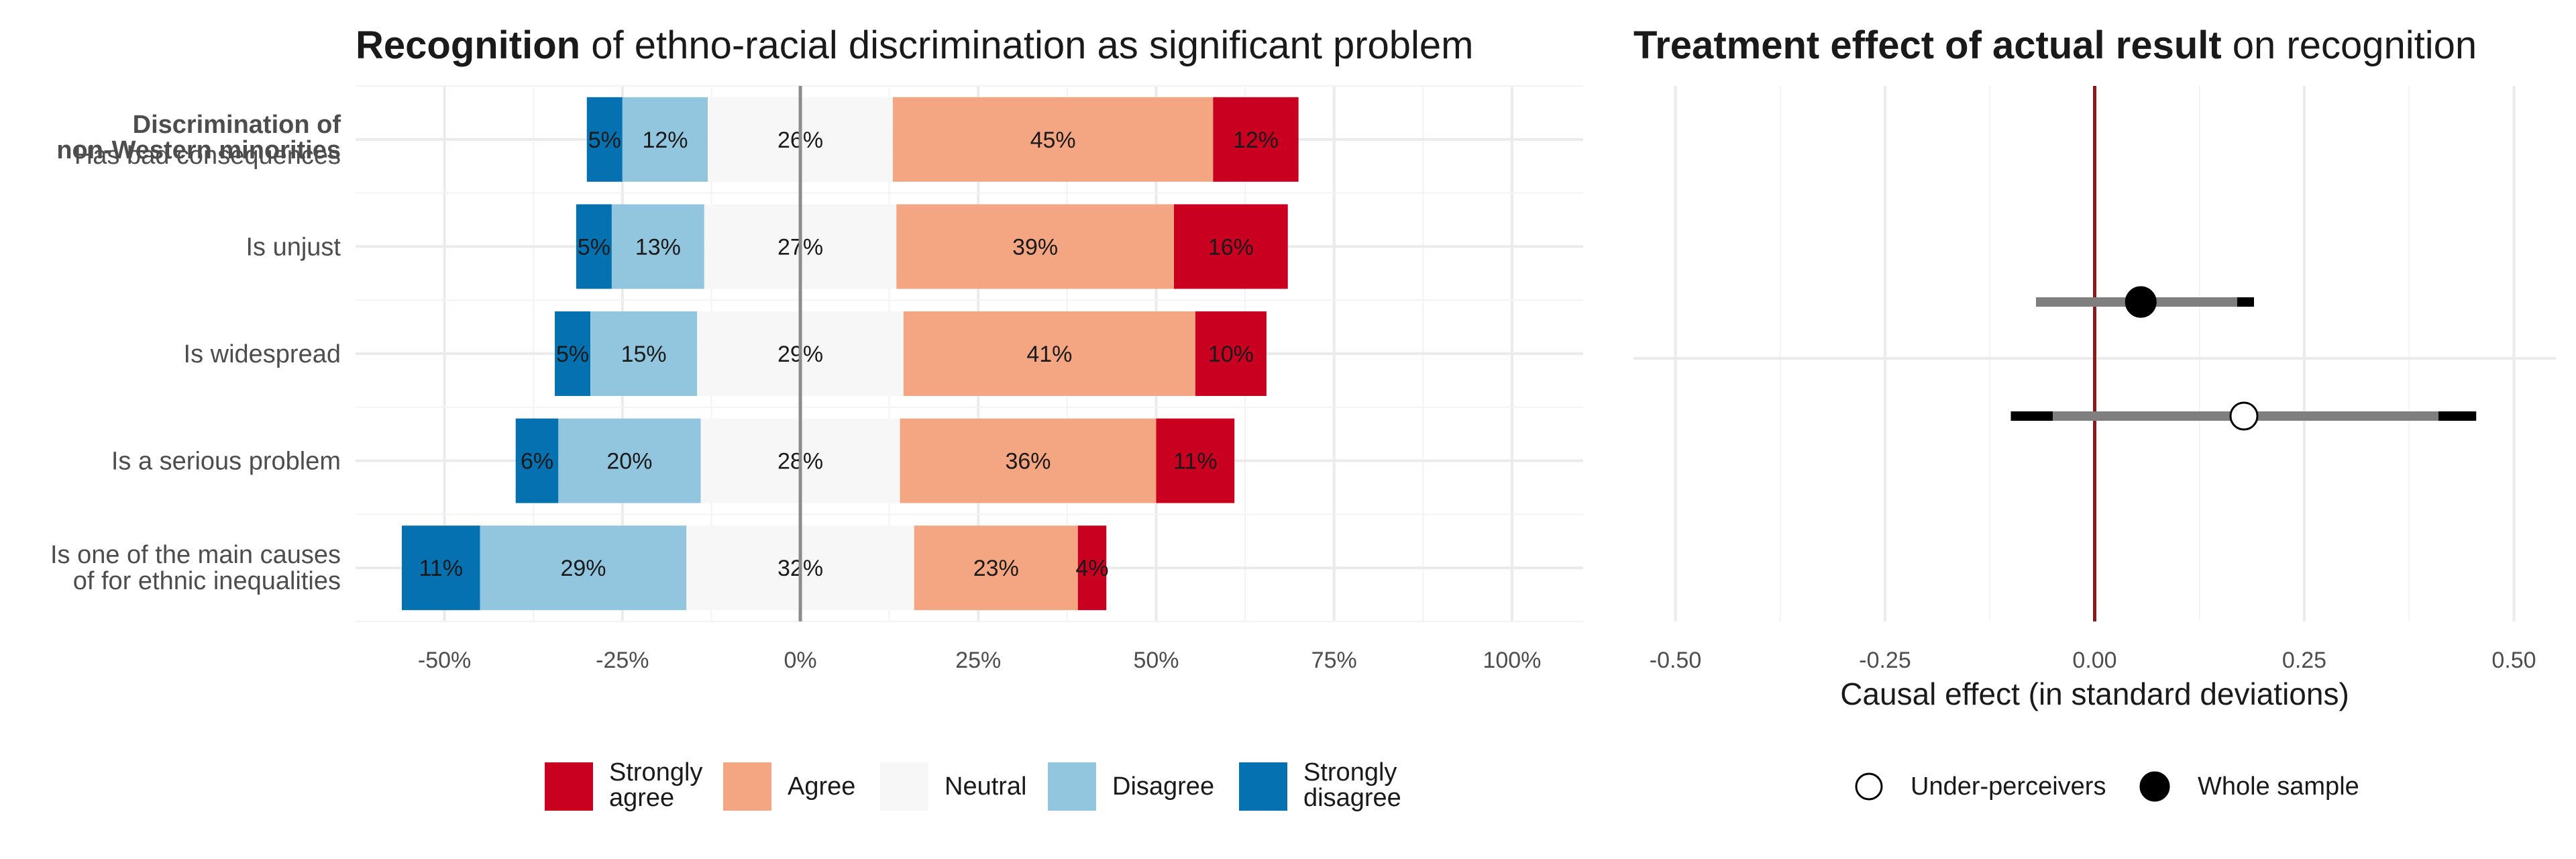 The image size is (2576, 859). I want to click on x-tick-label: 25%, so click(978, 661).